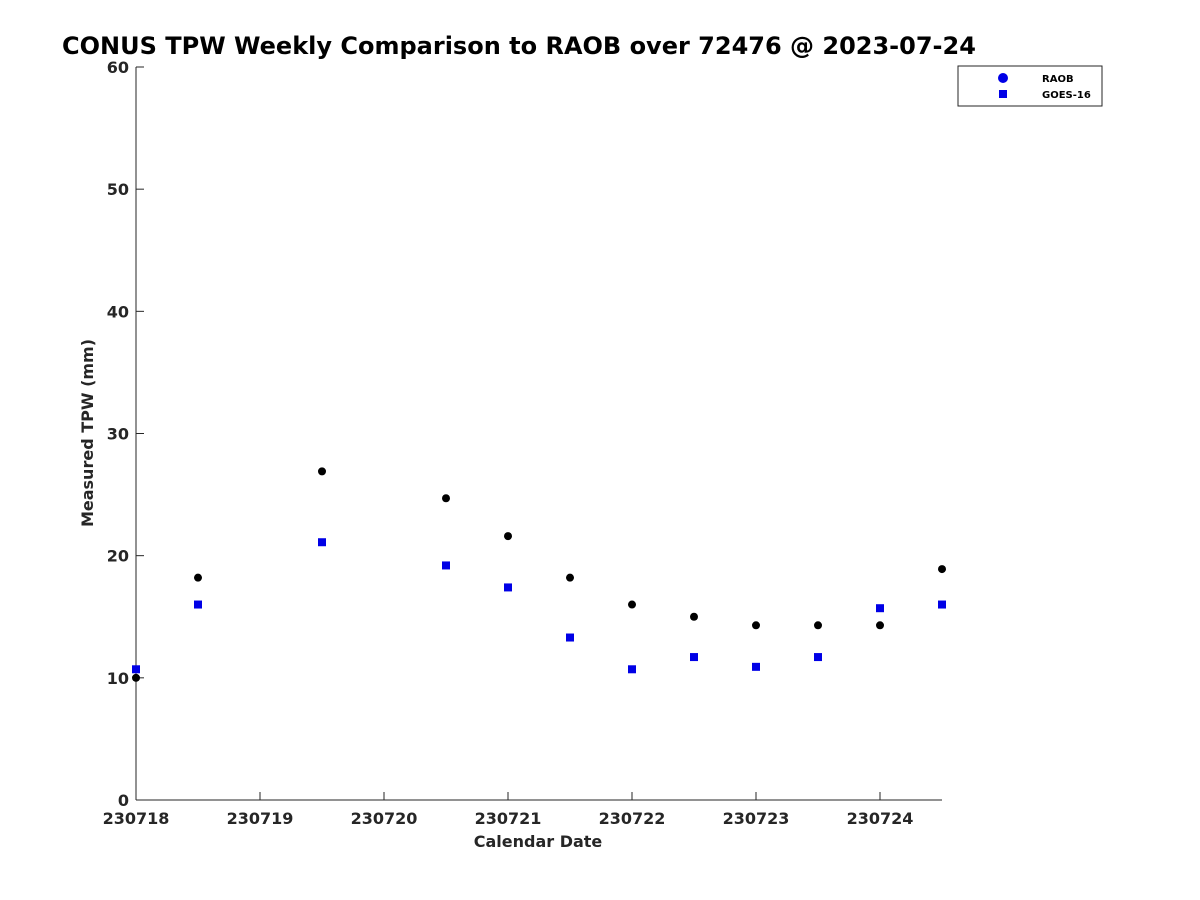 The image size is (1200, 900). What do you see at coordinates (118, 189) in the screenshot?
I see `y-tick-label: 50` at bounding box center [118, 189].